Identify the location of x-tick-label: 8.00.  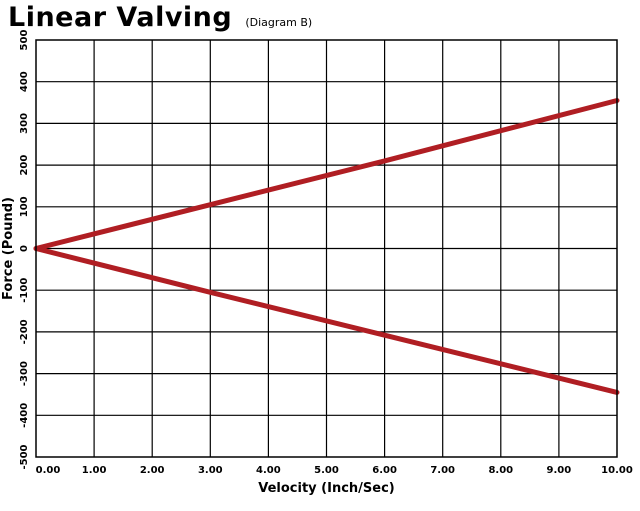
(500, 470).